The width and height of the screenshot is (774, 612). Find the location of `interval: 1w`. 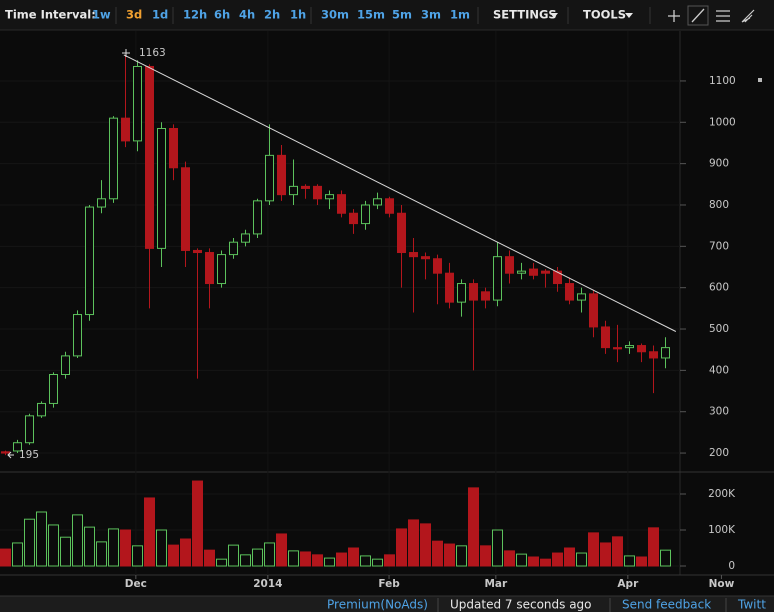

interval: 1w is located at coordinates (101, 15).